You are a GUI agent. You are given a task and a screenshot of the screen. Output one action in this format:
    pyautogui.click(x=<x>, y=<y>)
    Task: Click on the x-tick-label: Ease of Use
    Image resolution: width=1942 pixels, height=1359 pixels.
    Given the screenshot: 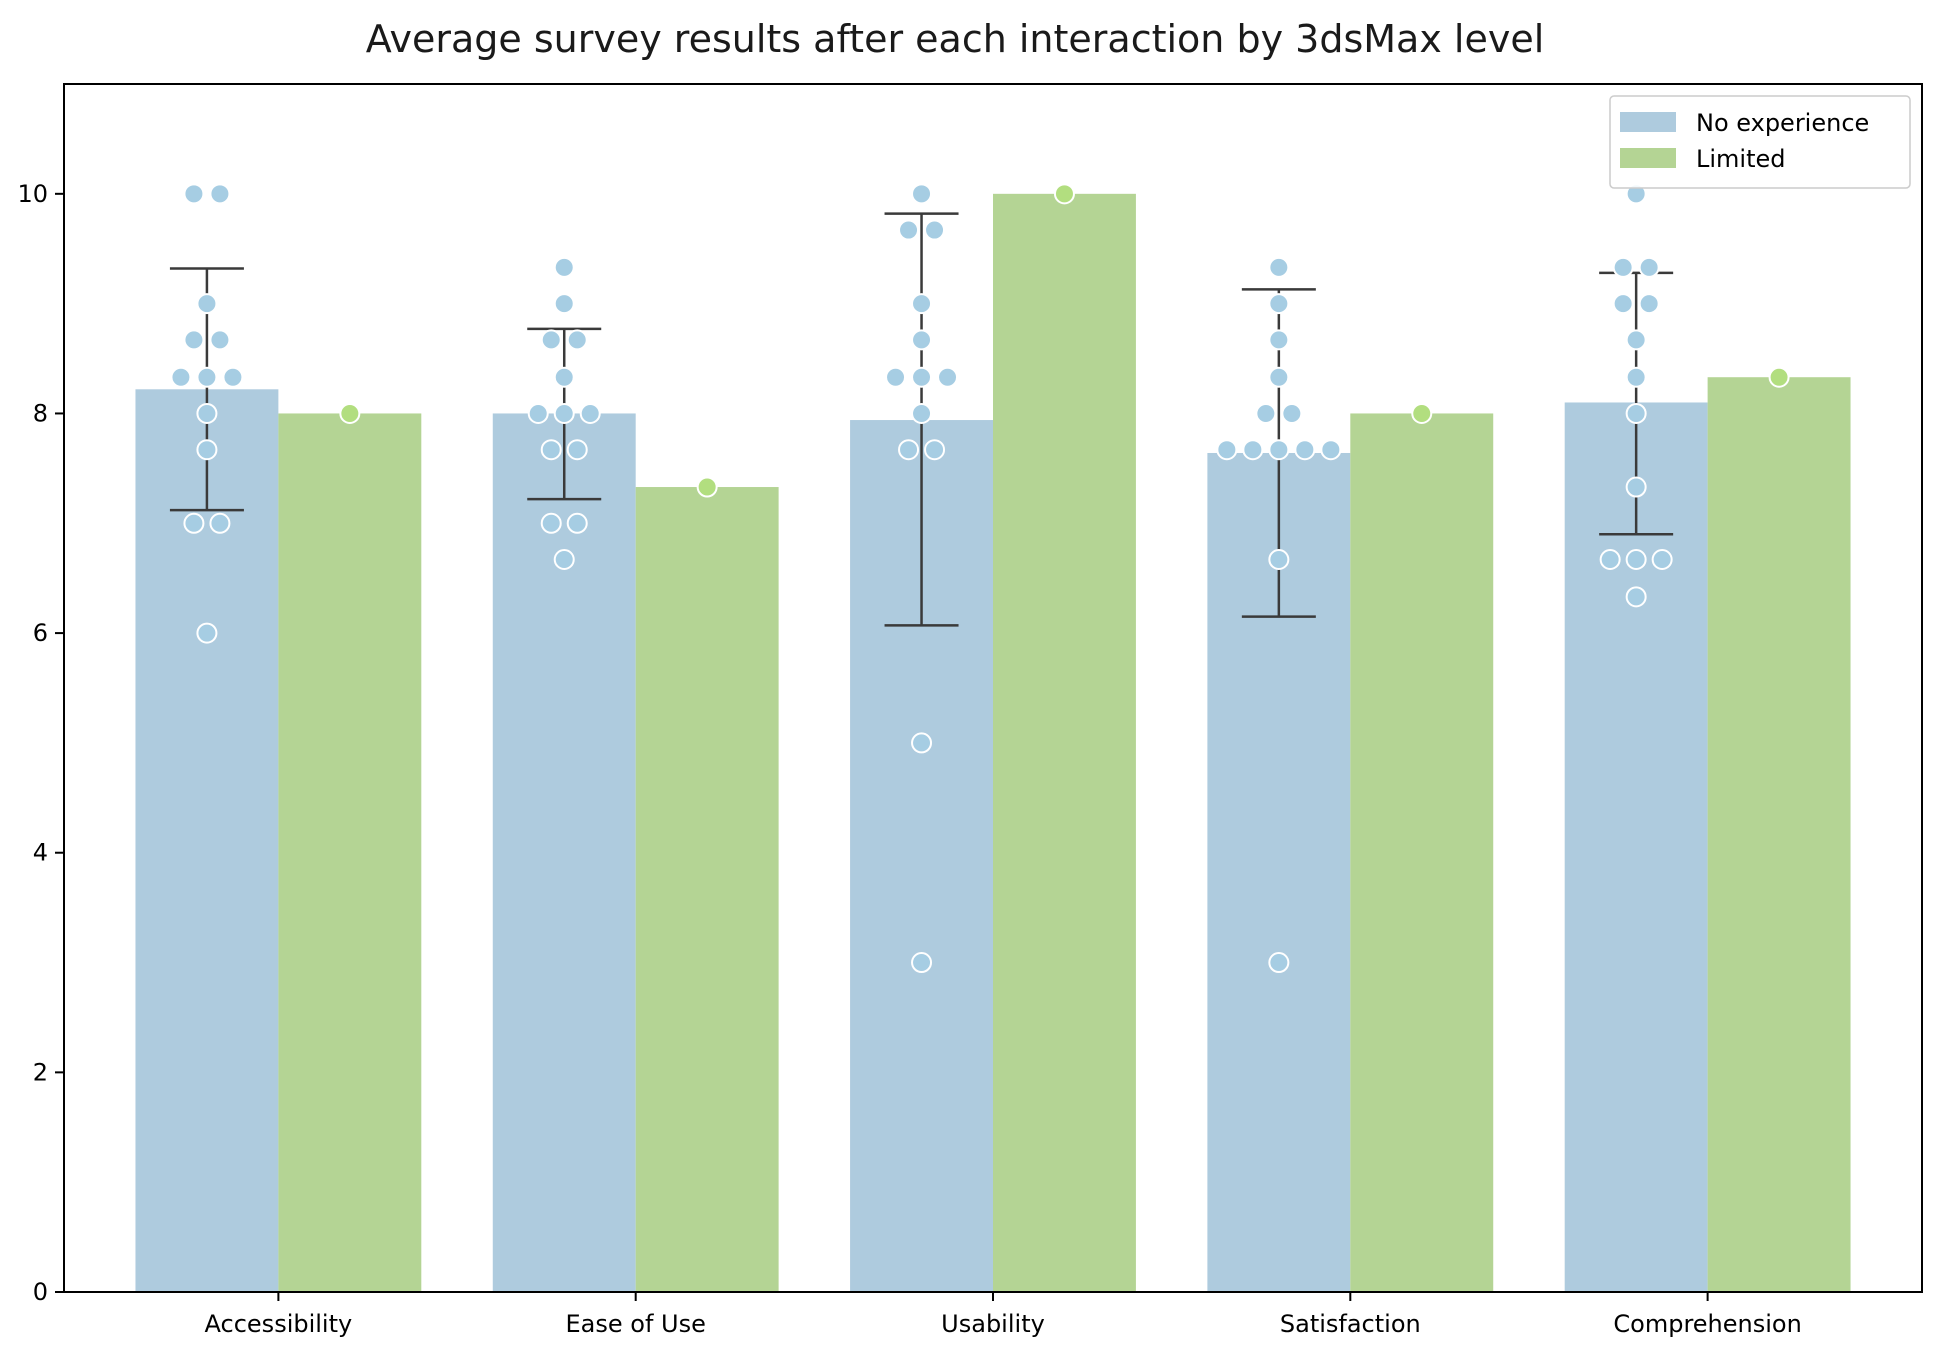 What is the action you would take?
    pyautogui.click(x=636, y=1324)
    